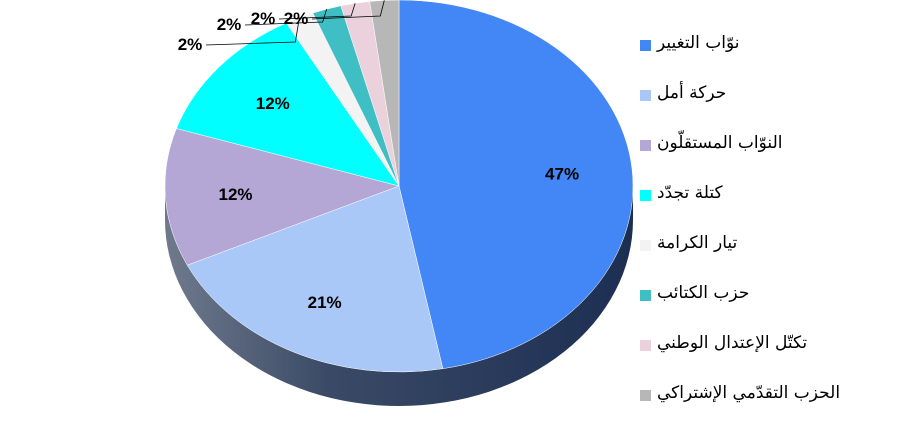  Describe the element at coordinates (562, 174) in the screenshot. I see `data-label: 47%` at that location.